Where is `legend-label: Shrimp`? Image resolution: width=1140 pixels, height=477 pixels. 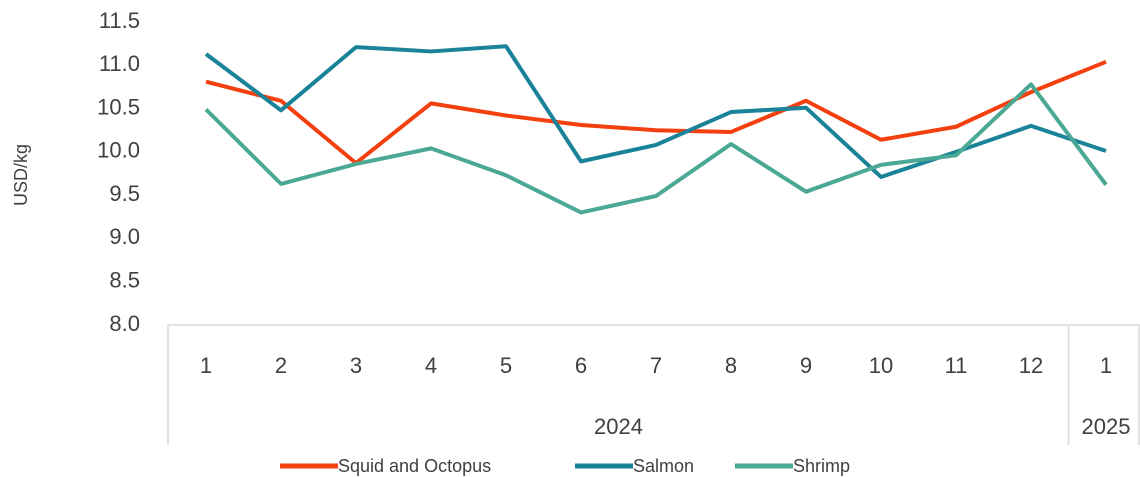 legend-label: Shrimp is located at coordinates (821, 466).